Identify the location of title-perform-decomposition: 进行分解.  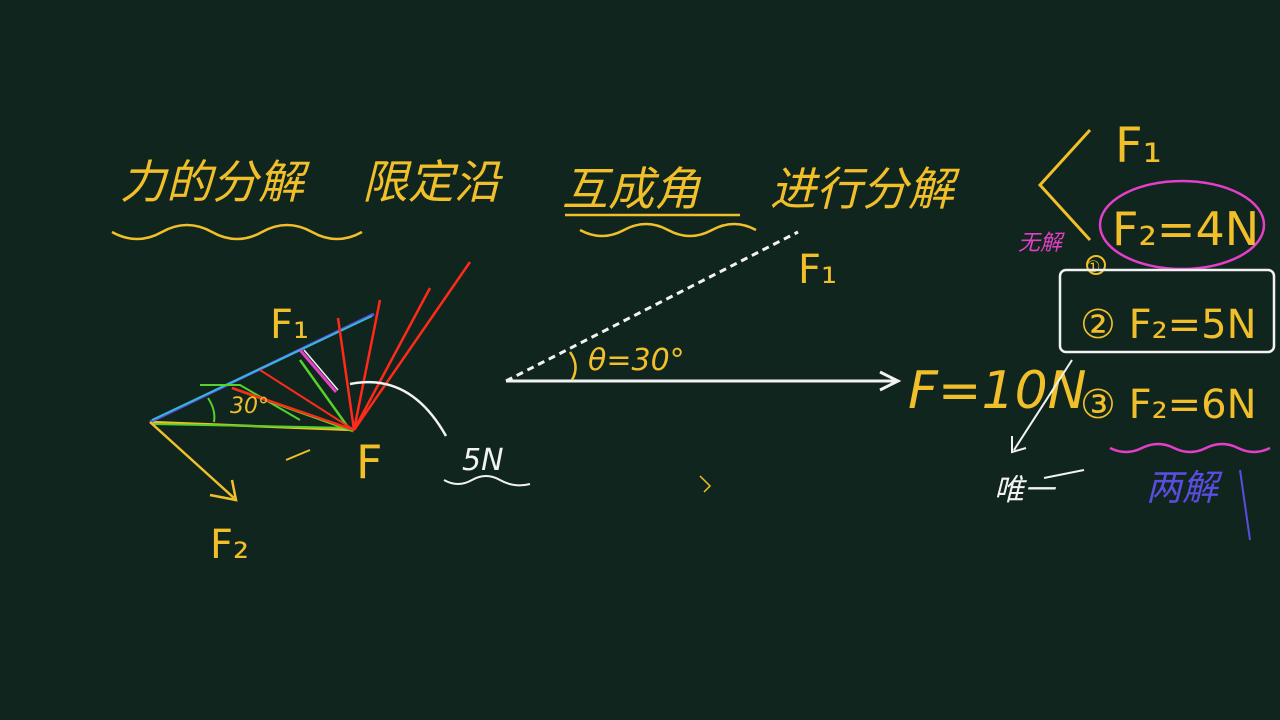
(865, 189).